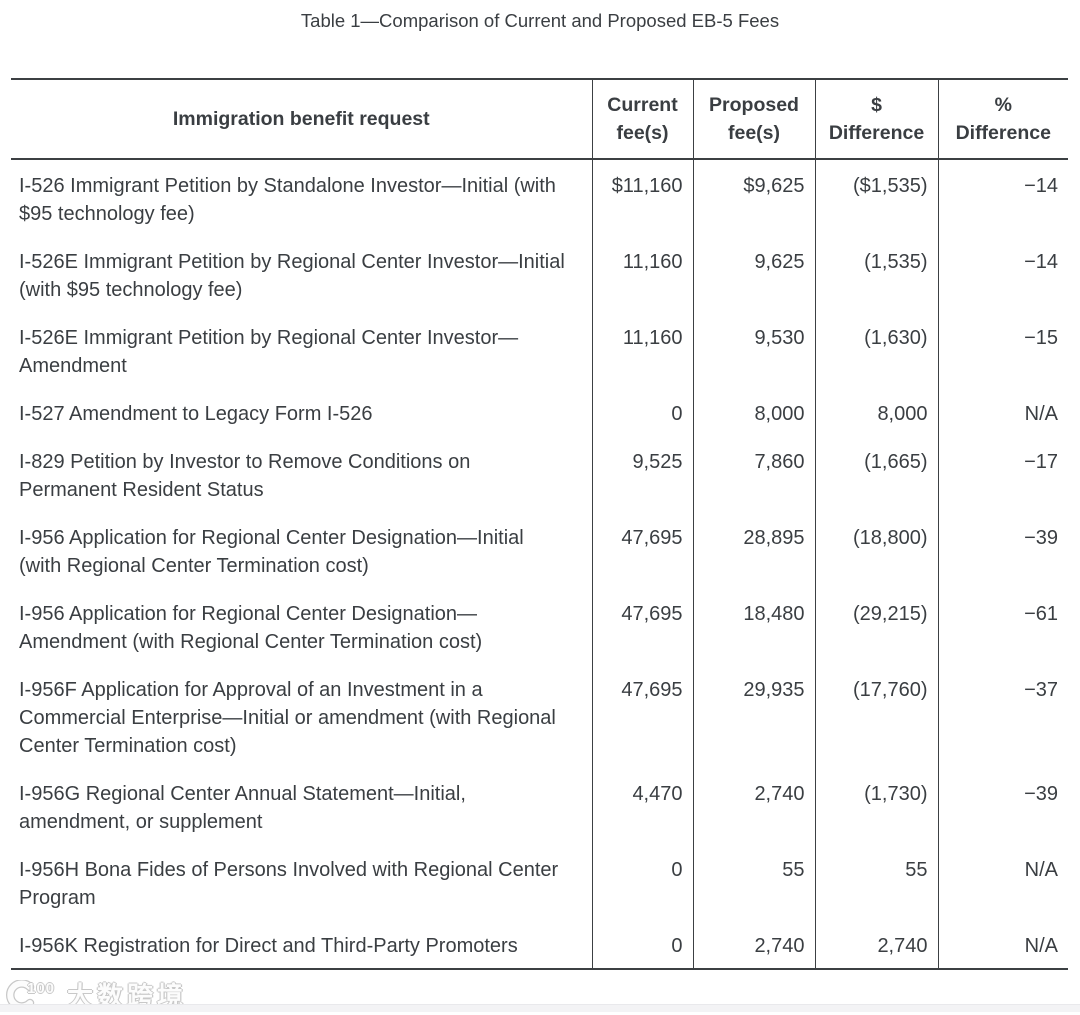 The image size is (1080, 1015). Describe the element at coordinates (643, 474) in the screenshot. I see `current-fee-cell: 9,525` at that location.